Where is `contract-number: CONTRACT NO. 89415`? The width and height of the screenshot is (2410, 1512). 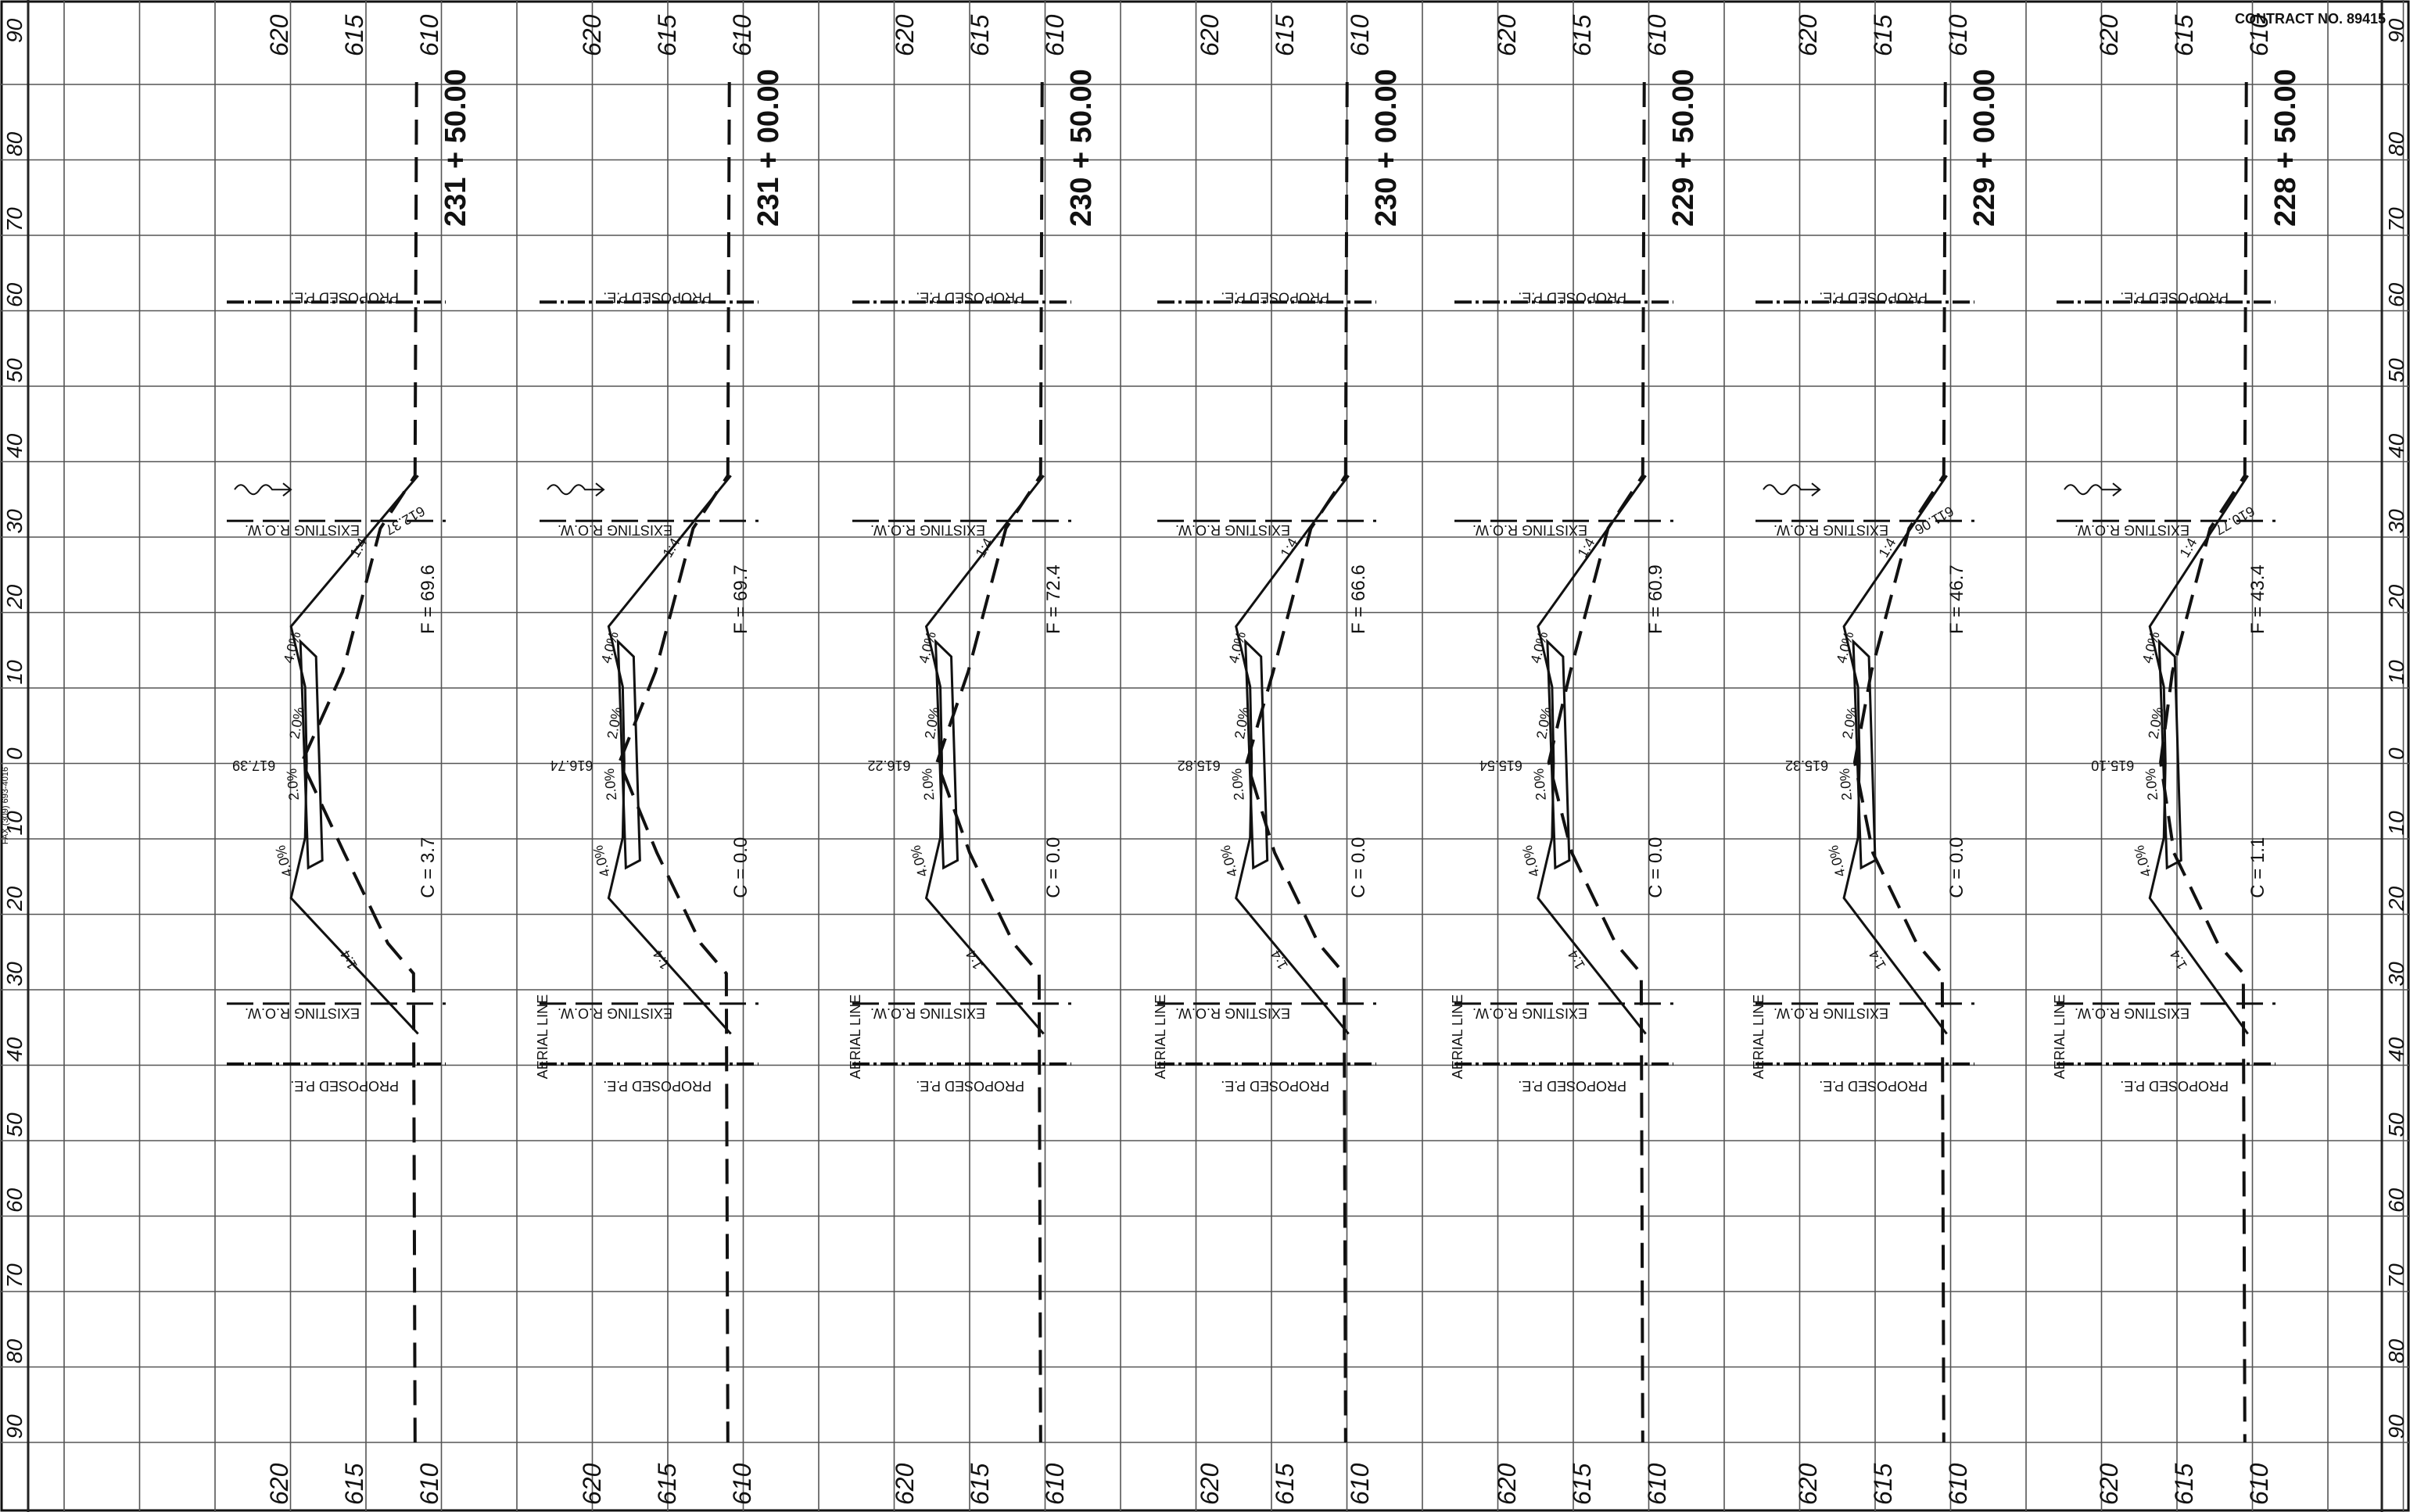
contract-number: CONTRACT NO. 89415 is located at coordinates (2310, 19).